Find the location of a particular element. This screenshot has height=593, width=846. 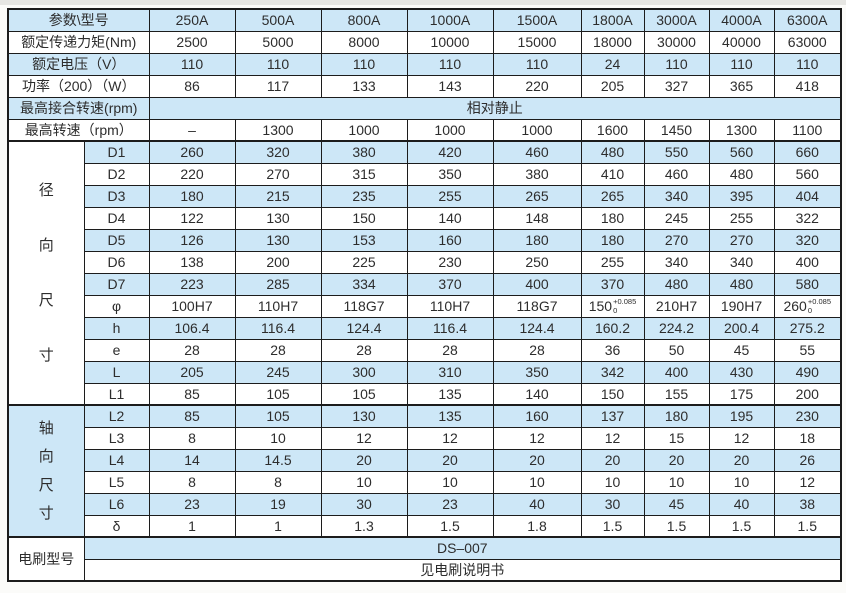

tolerance-limits: +0.085 0 is located at coordinates (625, 305).